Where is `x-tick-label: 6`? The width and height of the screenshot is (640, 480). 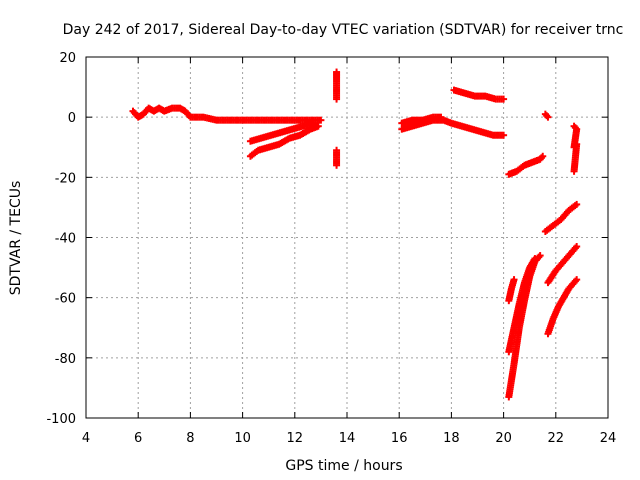
x-tick-label: 6 is located at coordinates (138, 438).